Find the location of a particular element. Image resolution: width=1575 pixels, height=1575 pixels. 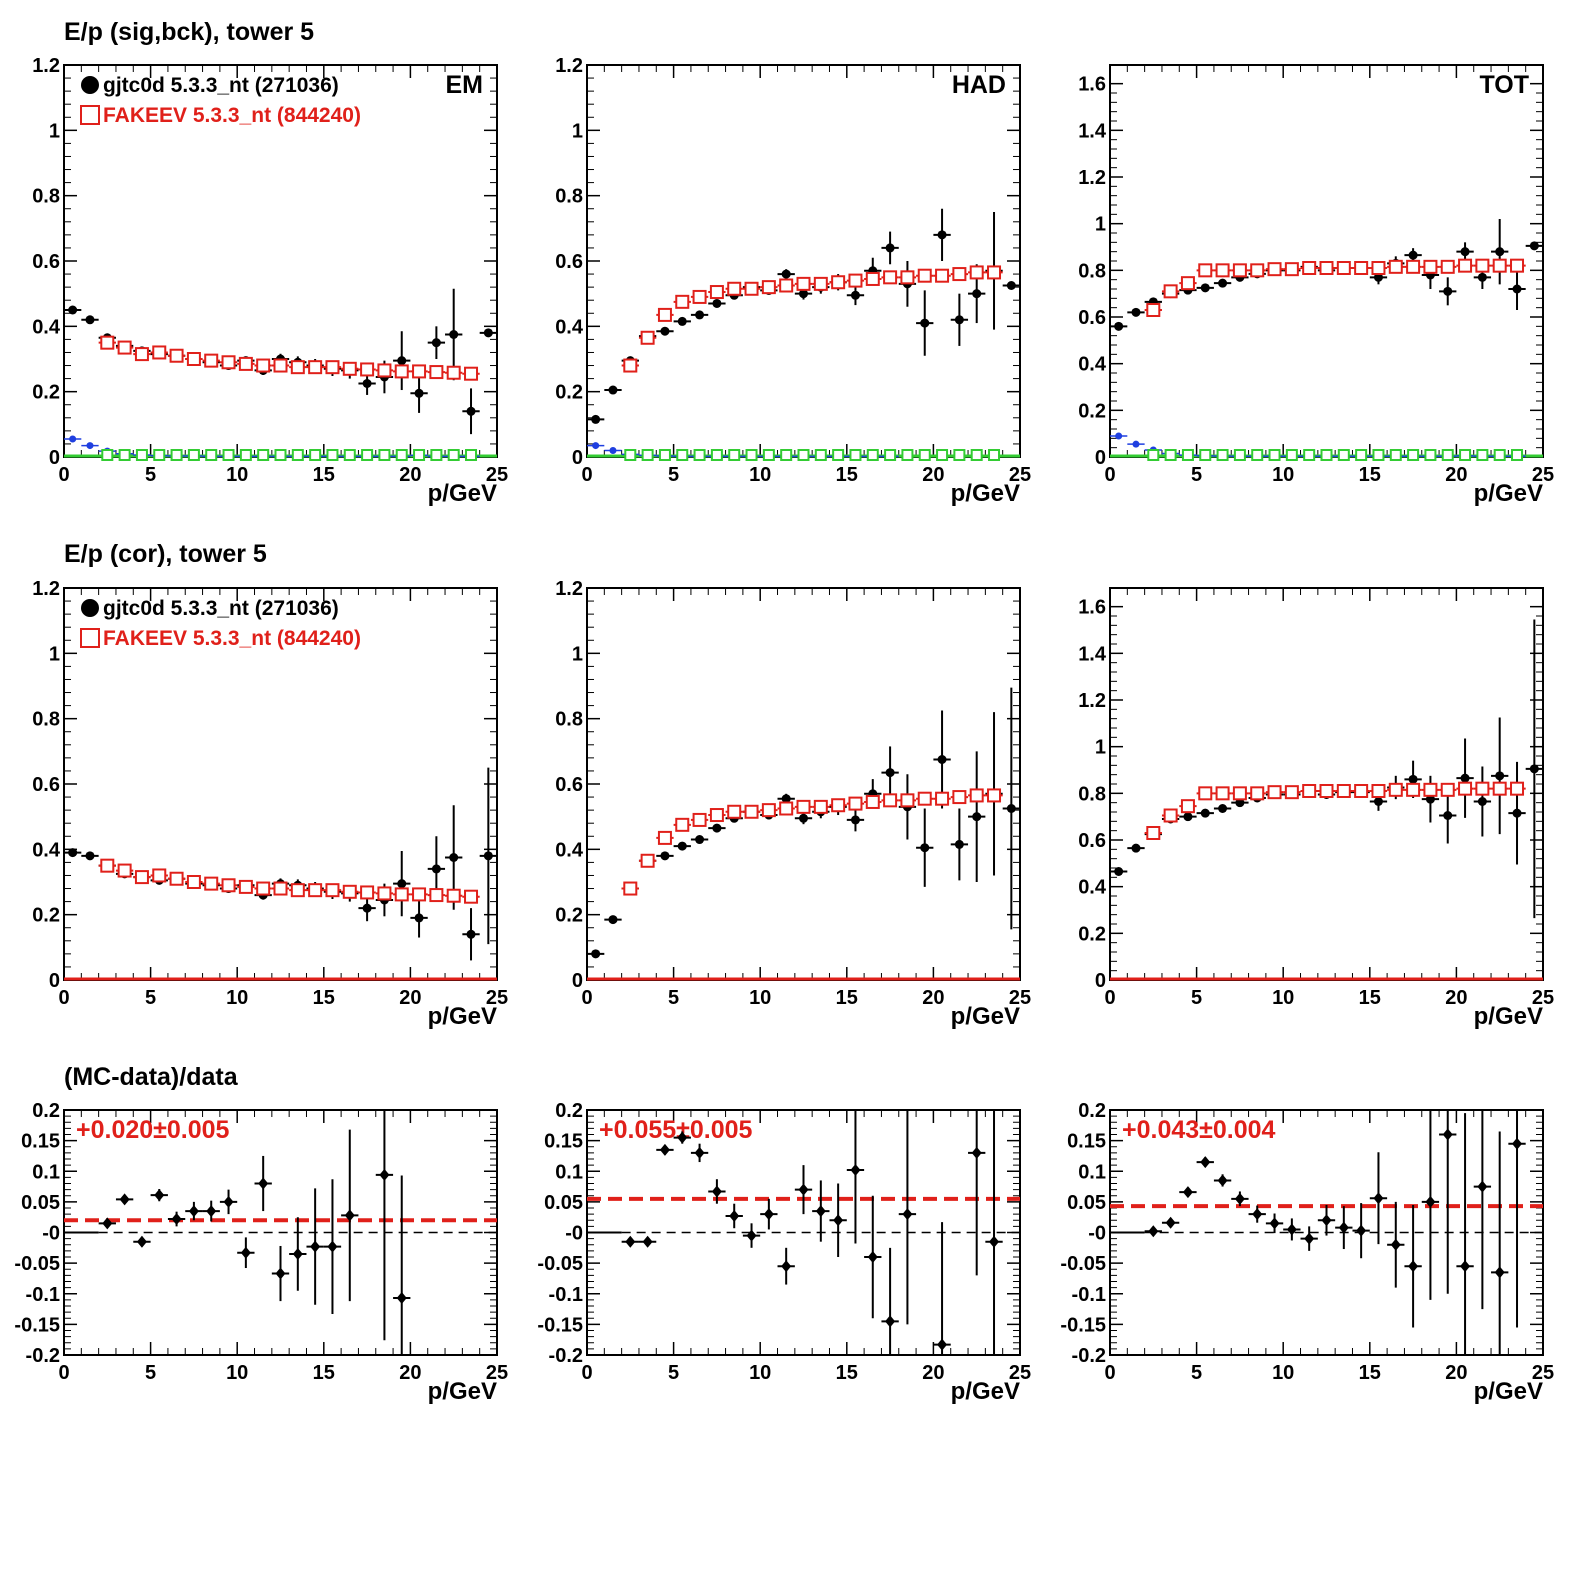

y-tick-label: 0.4 is located at coordinates (46, 327).